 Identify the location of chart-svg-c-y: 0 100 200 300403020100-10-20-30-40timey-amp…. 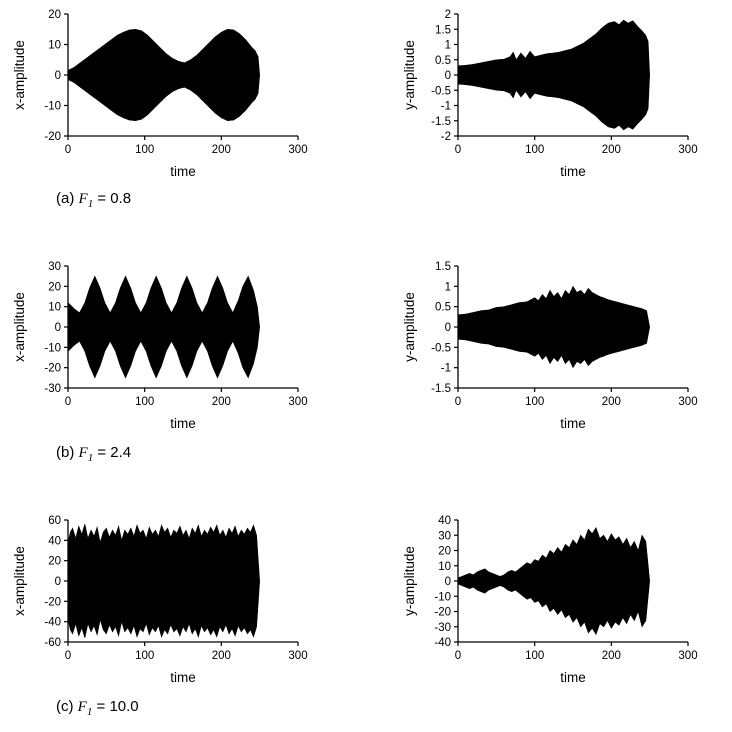
(550, 600).